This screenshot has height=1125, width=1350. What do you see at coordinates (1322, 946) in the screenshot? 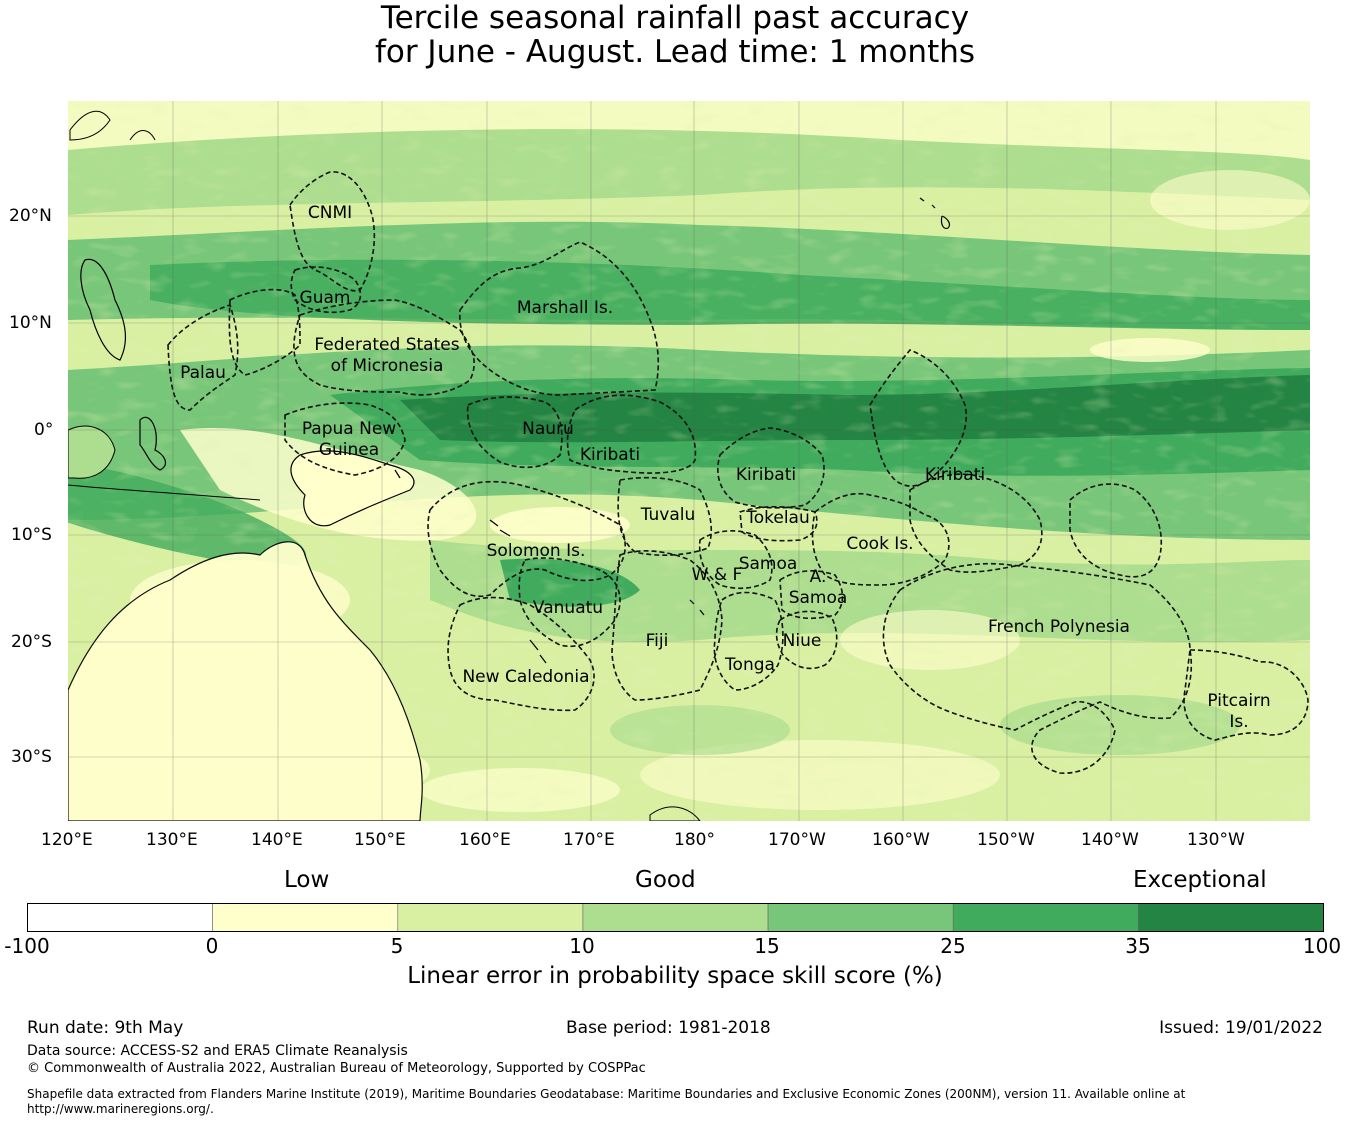
I see `colorbar-tick: 100` at bounding box center [1322, 946].